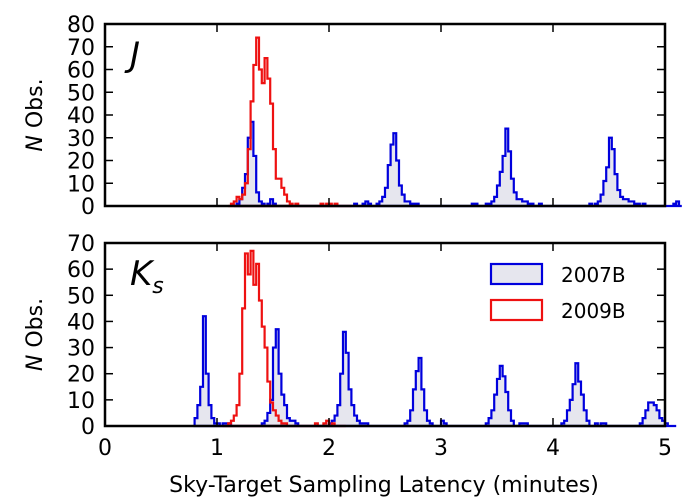  I want to click on legend-swatch-2009B, so click(516, 310).